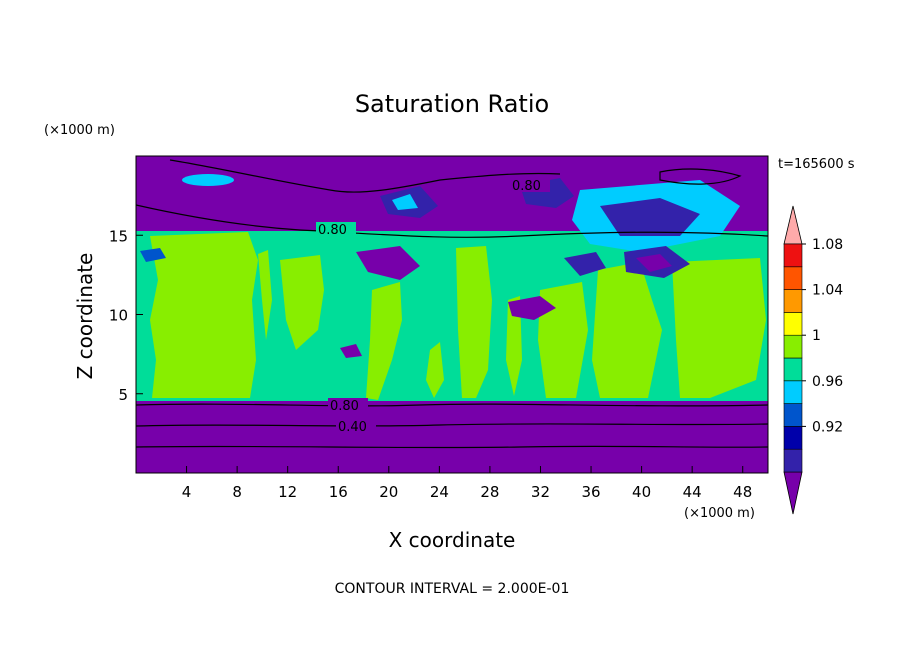 This screenshot has height=654, width=904. What do you see at coordinates (827, 245) in the screenshot?
I see `colorbar-label: 1.08` at bounding box center [827, 245].